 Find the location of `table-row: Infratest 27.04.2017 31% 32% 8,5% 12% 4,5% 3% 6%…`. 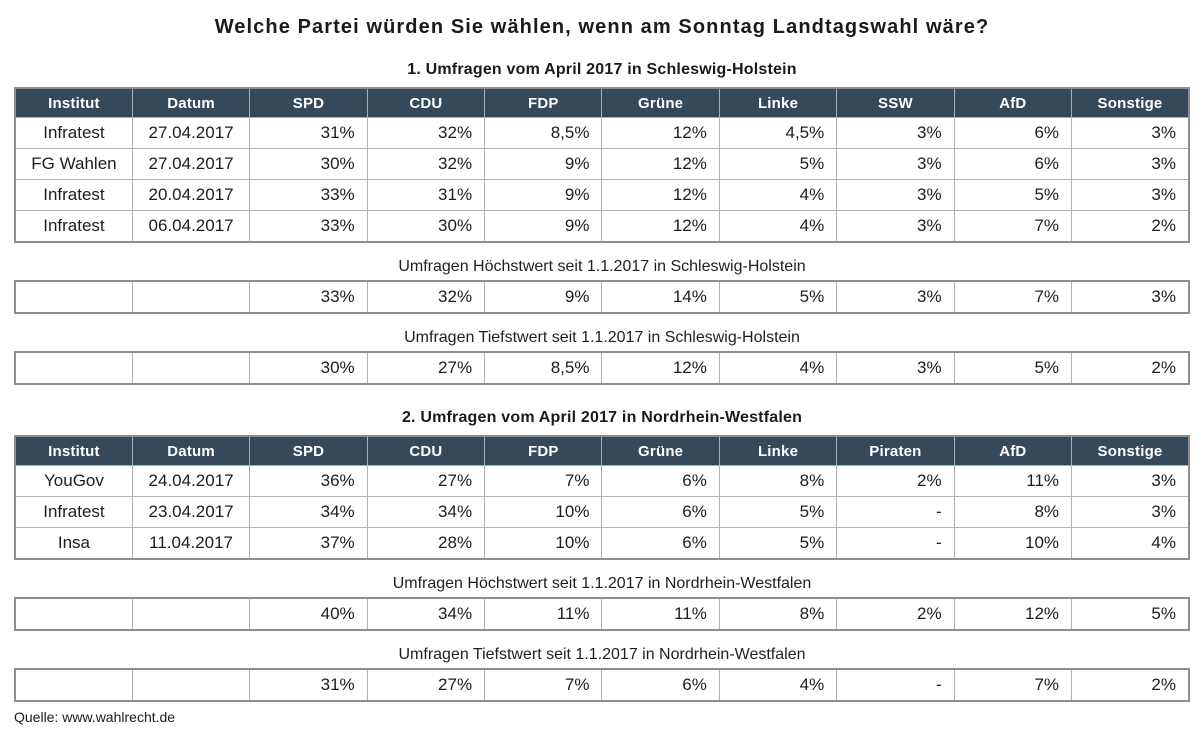

table-row: Infratest 27.04.2017 31% 32% 8,5% 12% 4,5% 3% 6%… is located at coordinates (602, 133).